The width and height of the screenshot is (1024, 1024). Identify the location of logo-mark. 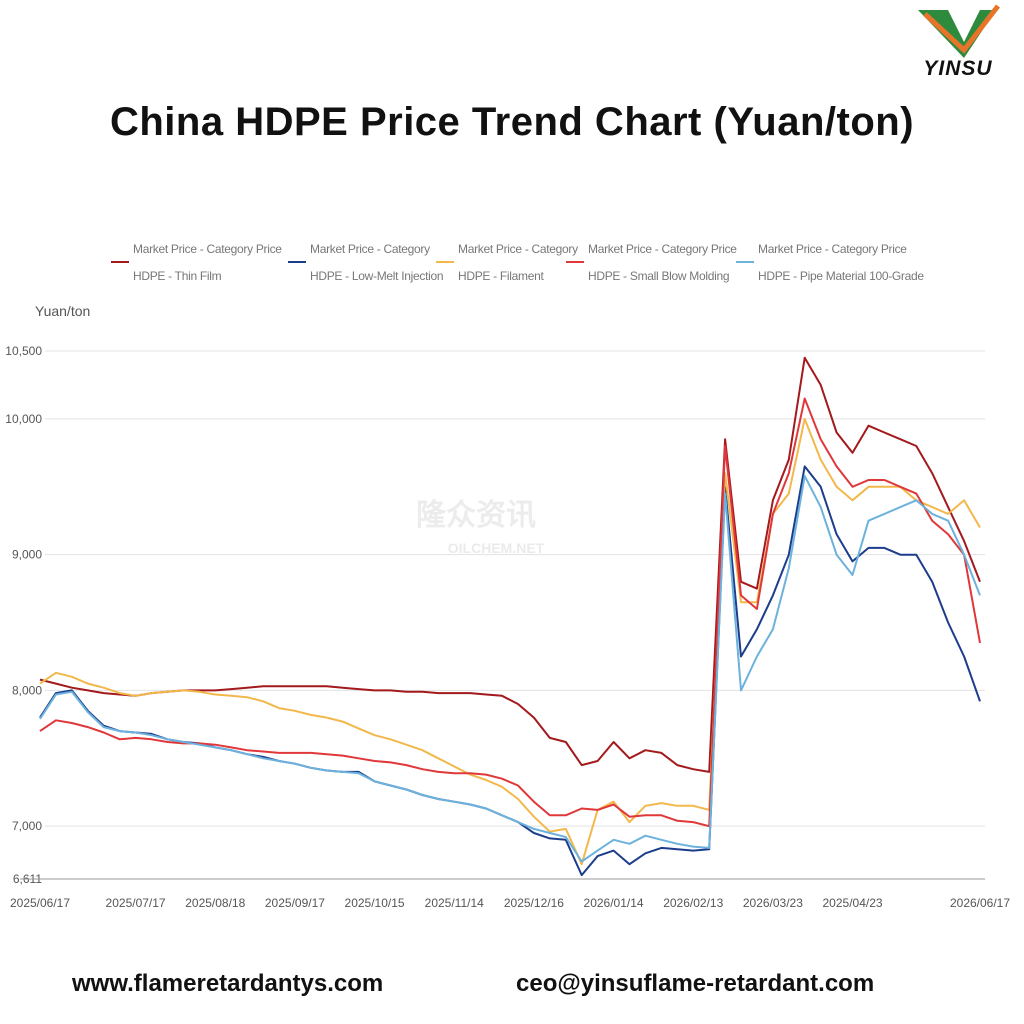
(957, 34).